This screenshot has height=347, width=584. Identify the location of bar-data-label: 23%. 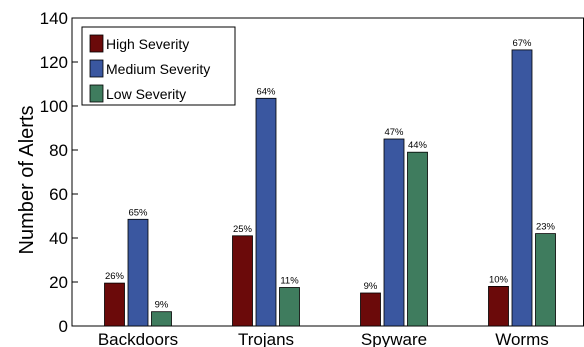
(546, 227).